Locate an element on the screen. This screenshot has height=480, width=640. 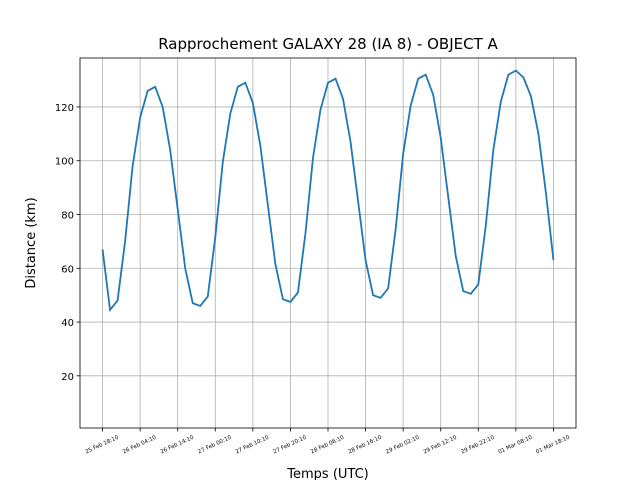
y-tick-label: 20 is located at coordinates (67, 377).